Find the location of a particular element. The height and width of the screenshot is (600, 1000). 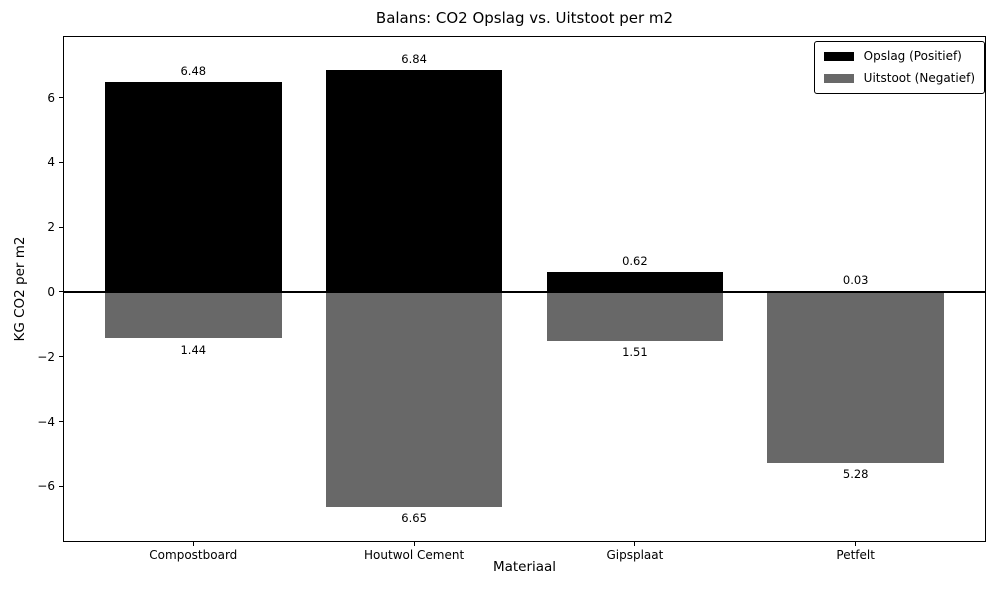

y-tick-label: 2 is located at coordinates (51, 227).